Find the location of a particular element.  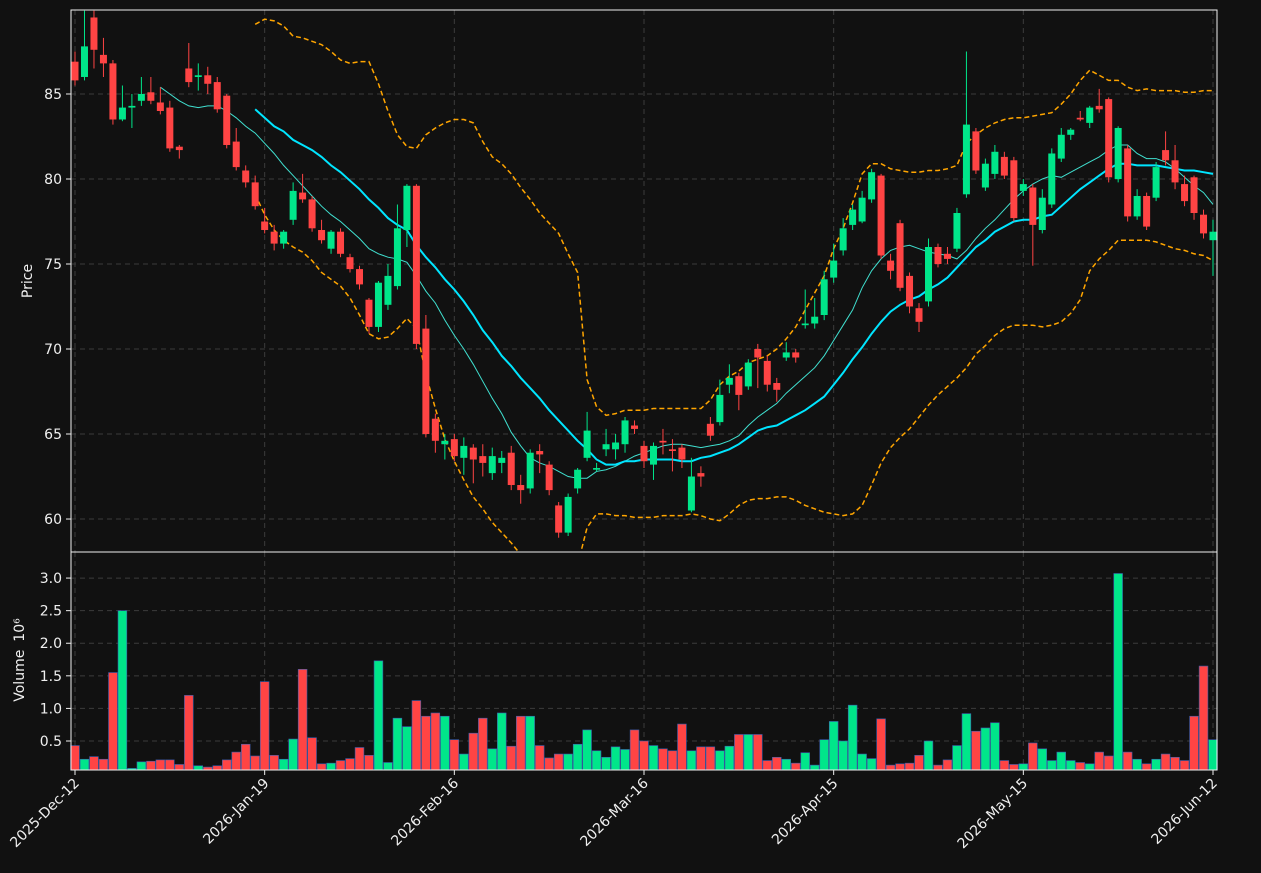

y-tick-label: 60 is located at coordinates (53, 520).